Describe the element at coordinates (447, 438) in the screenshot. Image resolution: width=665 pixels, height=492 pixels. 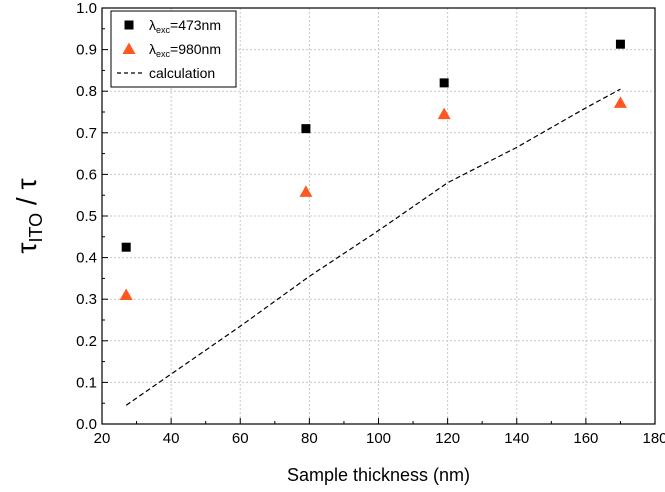
I see `x-tick-label: 120` at that location.